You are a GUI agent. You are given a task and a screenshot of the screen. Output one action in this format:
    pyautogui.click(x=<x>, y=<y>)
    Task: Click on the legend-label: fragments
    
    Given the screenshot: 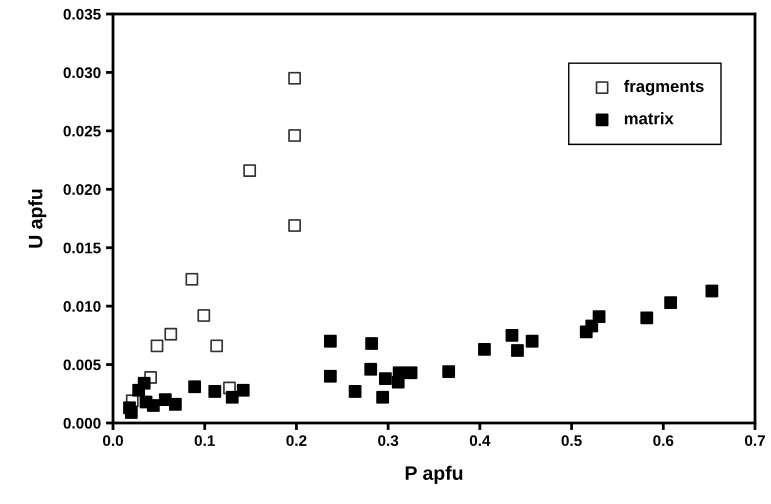 What is the action you would take?
    pyautogui.click(x=664, y=88)
    